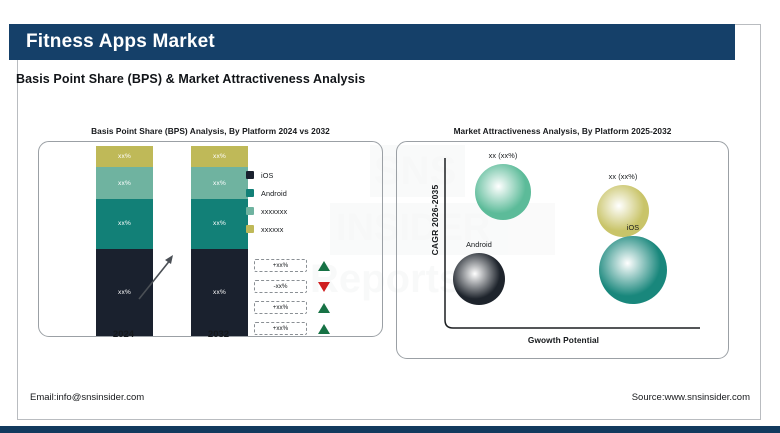 The width and height of the screenshot is (780, 433). What do you see at coordinates (280, 286) in the screenshot?
I see `delta-value-chip: -xx%` at bounding box center [280, 286].